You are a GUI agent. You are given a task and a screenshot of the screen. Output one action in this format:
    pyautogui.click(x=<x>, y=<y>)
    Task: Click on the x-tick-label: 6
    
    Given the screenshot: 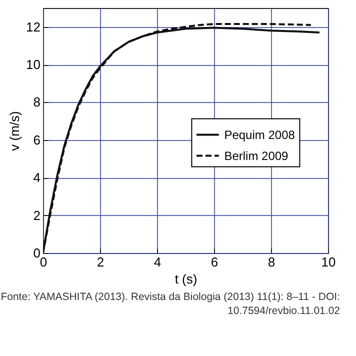 What is the action you would take?
    pyautogui.click(x=214, y=262)
    